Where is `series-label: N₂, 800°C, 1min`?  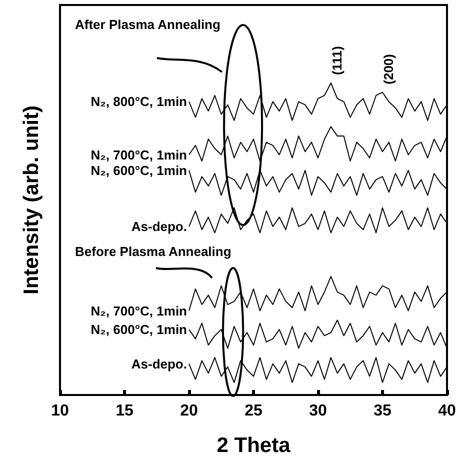 series-label: N₂, 800°C, 1min is located at coordinates (139, 102).